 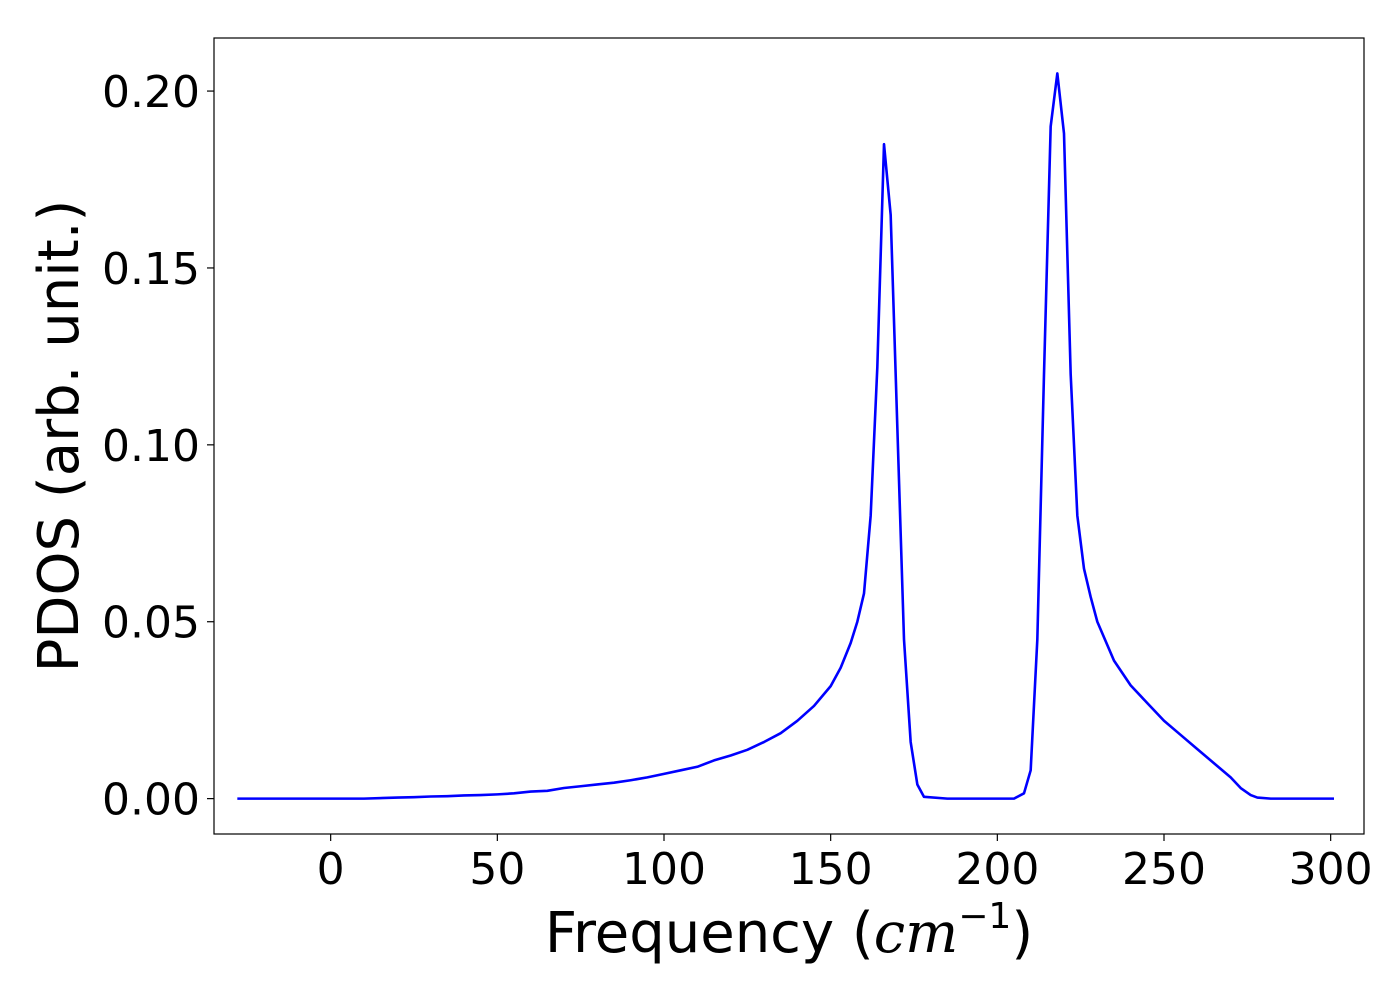 What do you see at coordinates (831, 869) in the screenshot?
I see `x-tick-label: 150` at bounding box center [831, 869].